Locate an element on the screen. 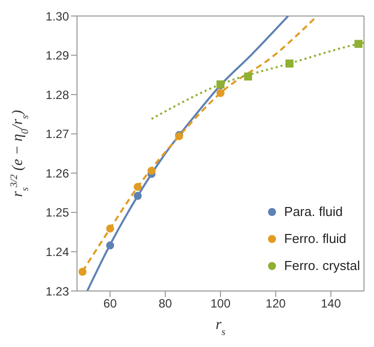 This screenshot has width=374, height=347. y-tick-label: 1.28 is located at coordinates (58, 95).